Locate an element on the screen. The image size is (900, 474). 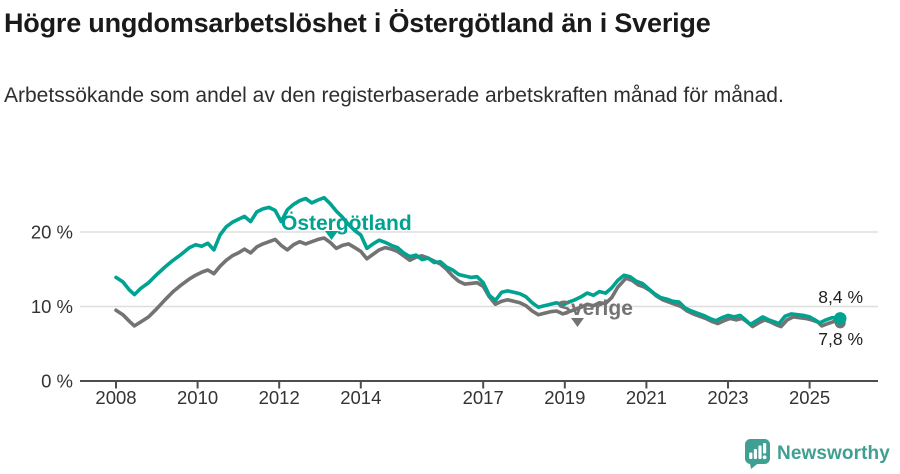
y-axis-label: 10 % is located at coordinates (52, 306).